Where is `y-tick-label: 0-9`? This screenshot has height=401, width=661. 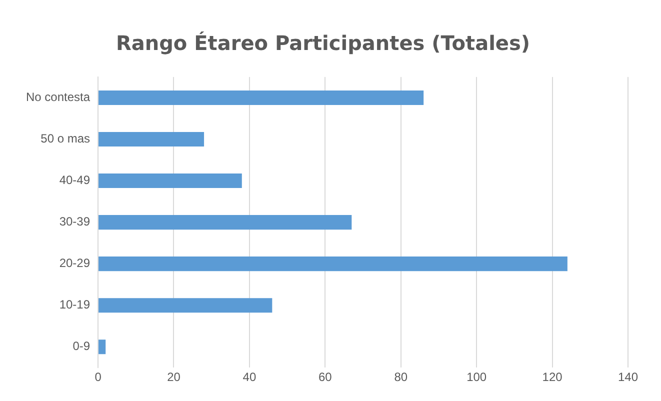 y-tick-label: 0-9 is located at coordinates (81, 346).